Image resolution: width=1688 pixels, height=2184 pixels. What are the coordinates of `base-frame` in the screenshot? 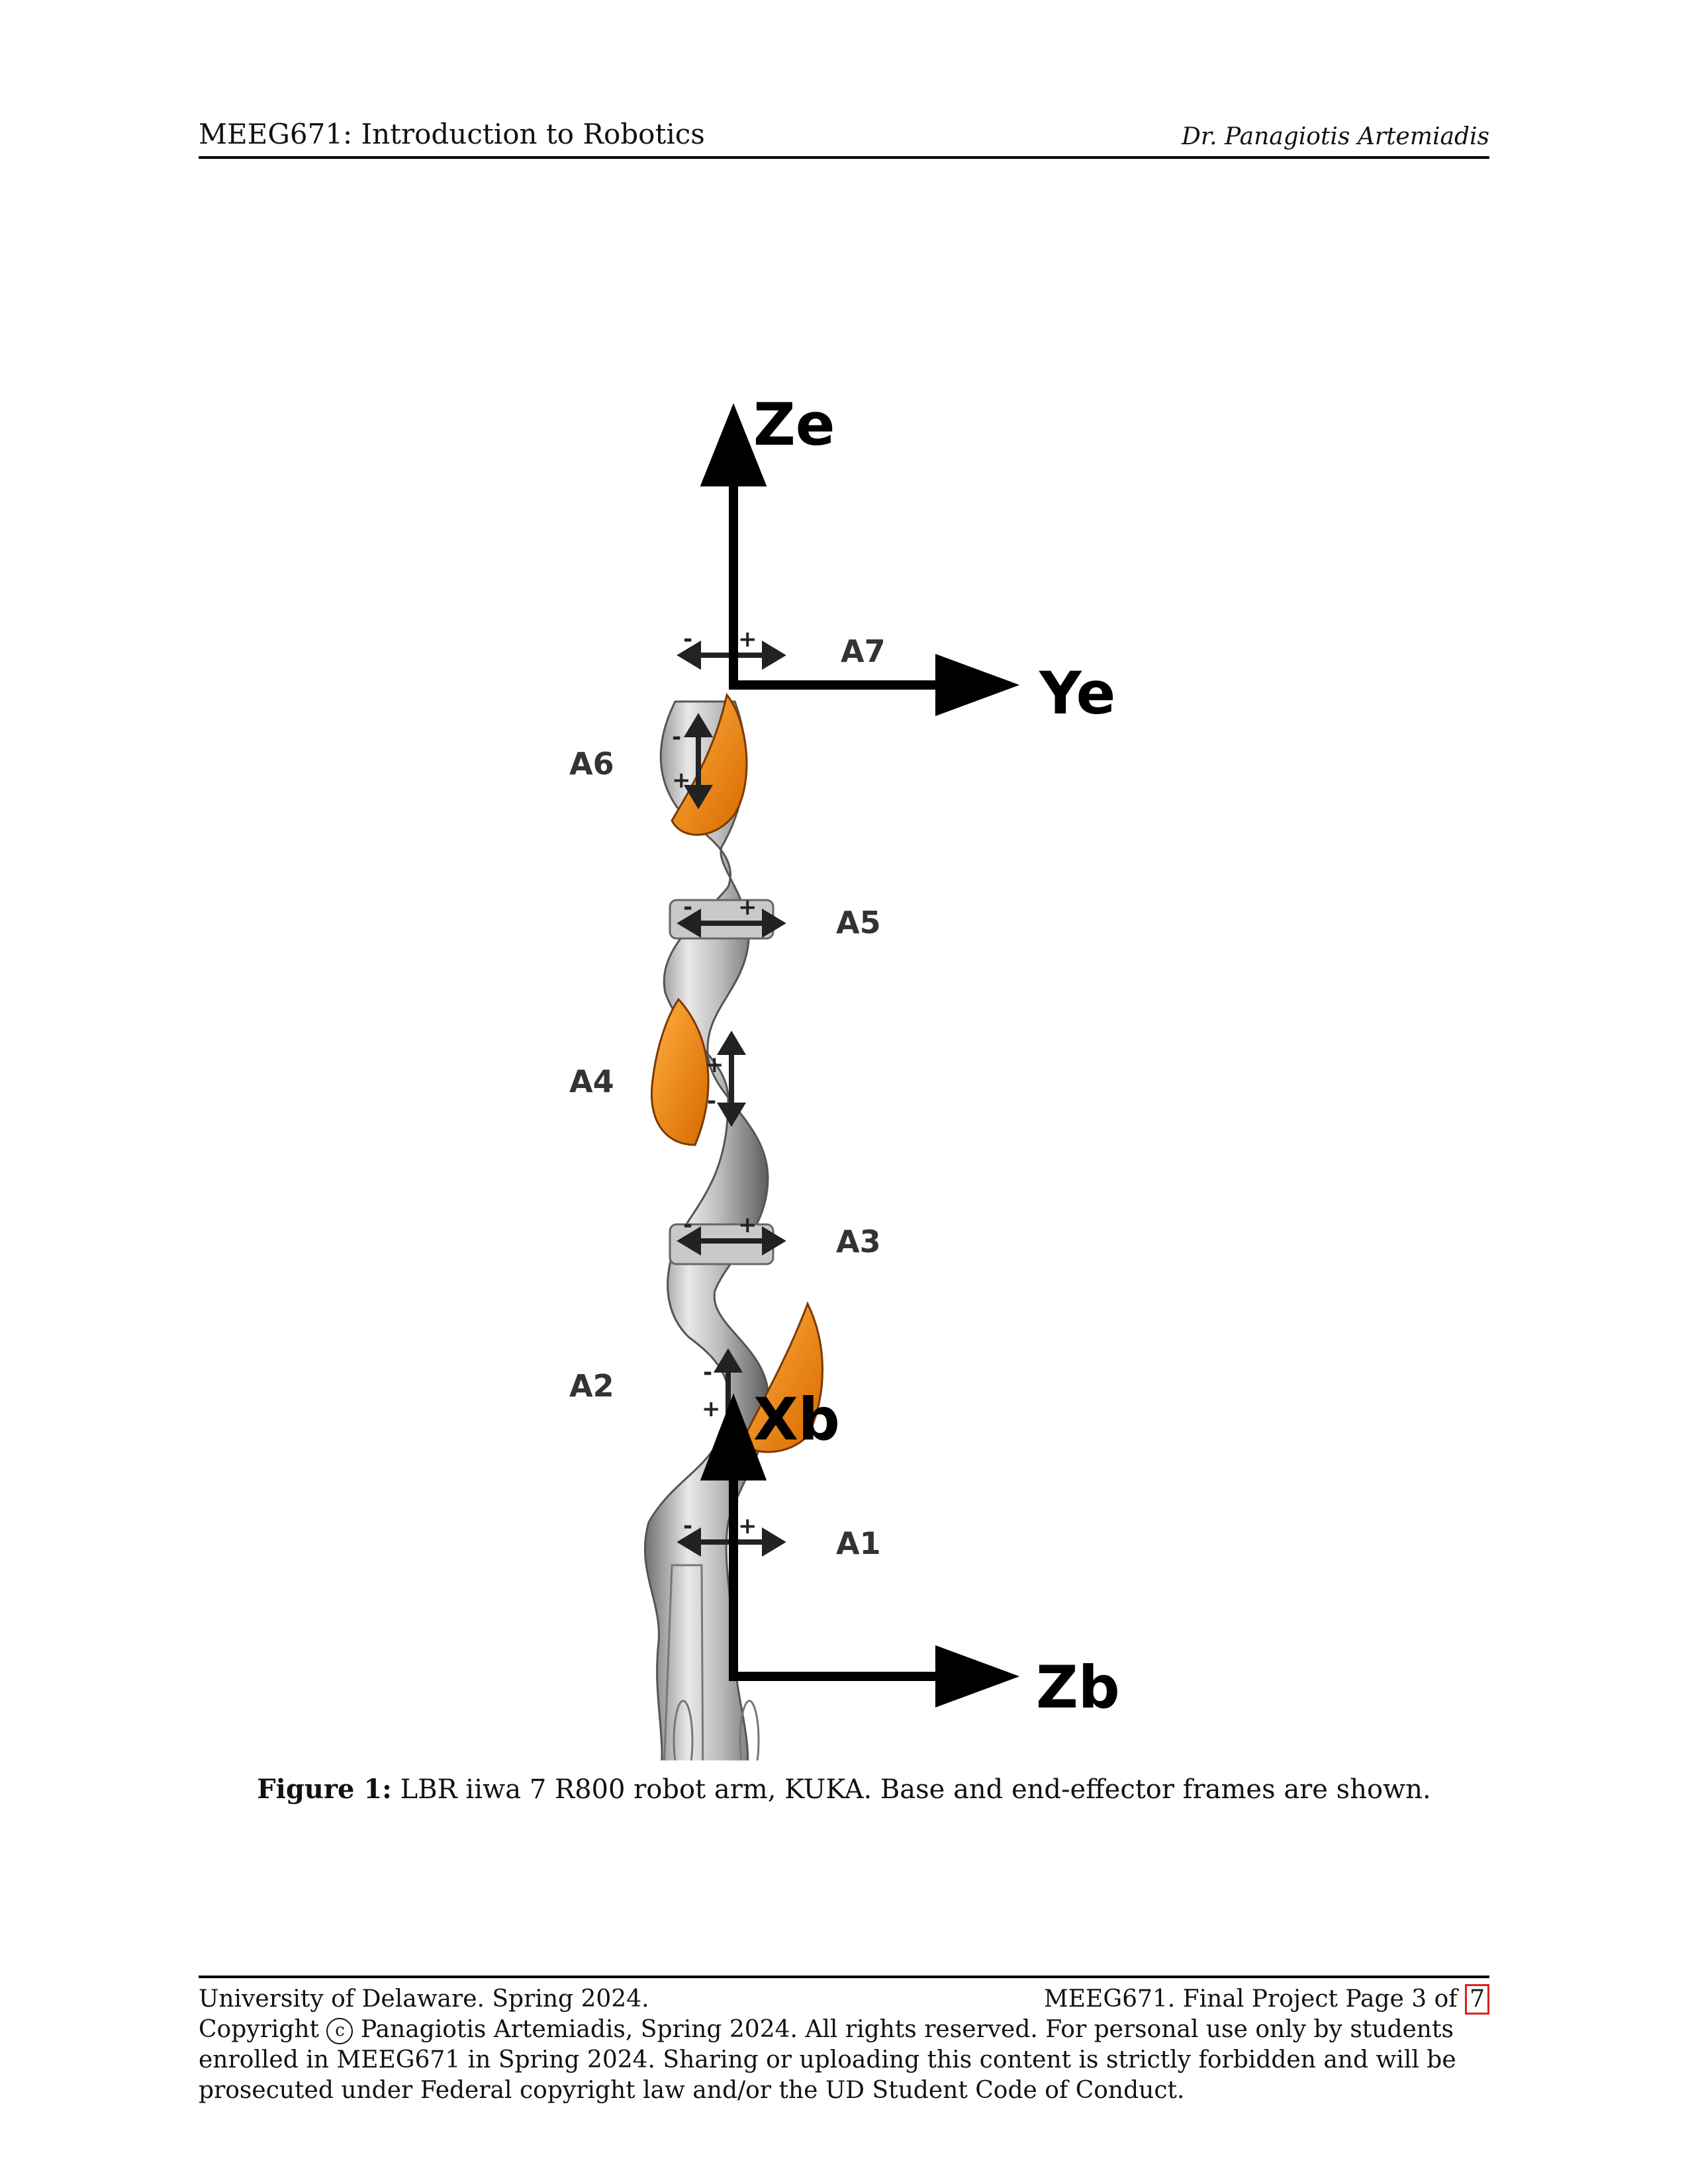 It's located at (860, 1550).